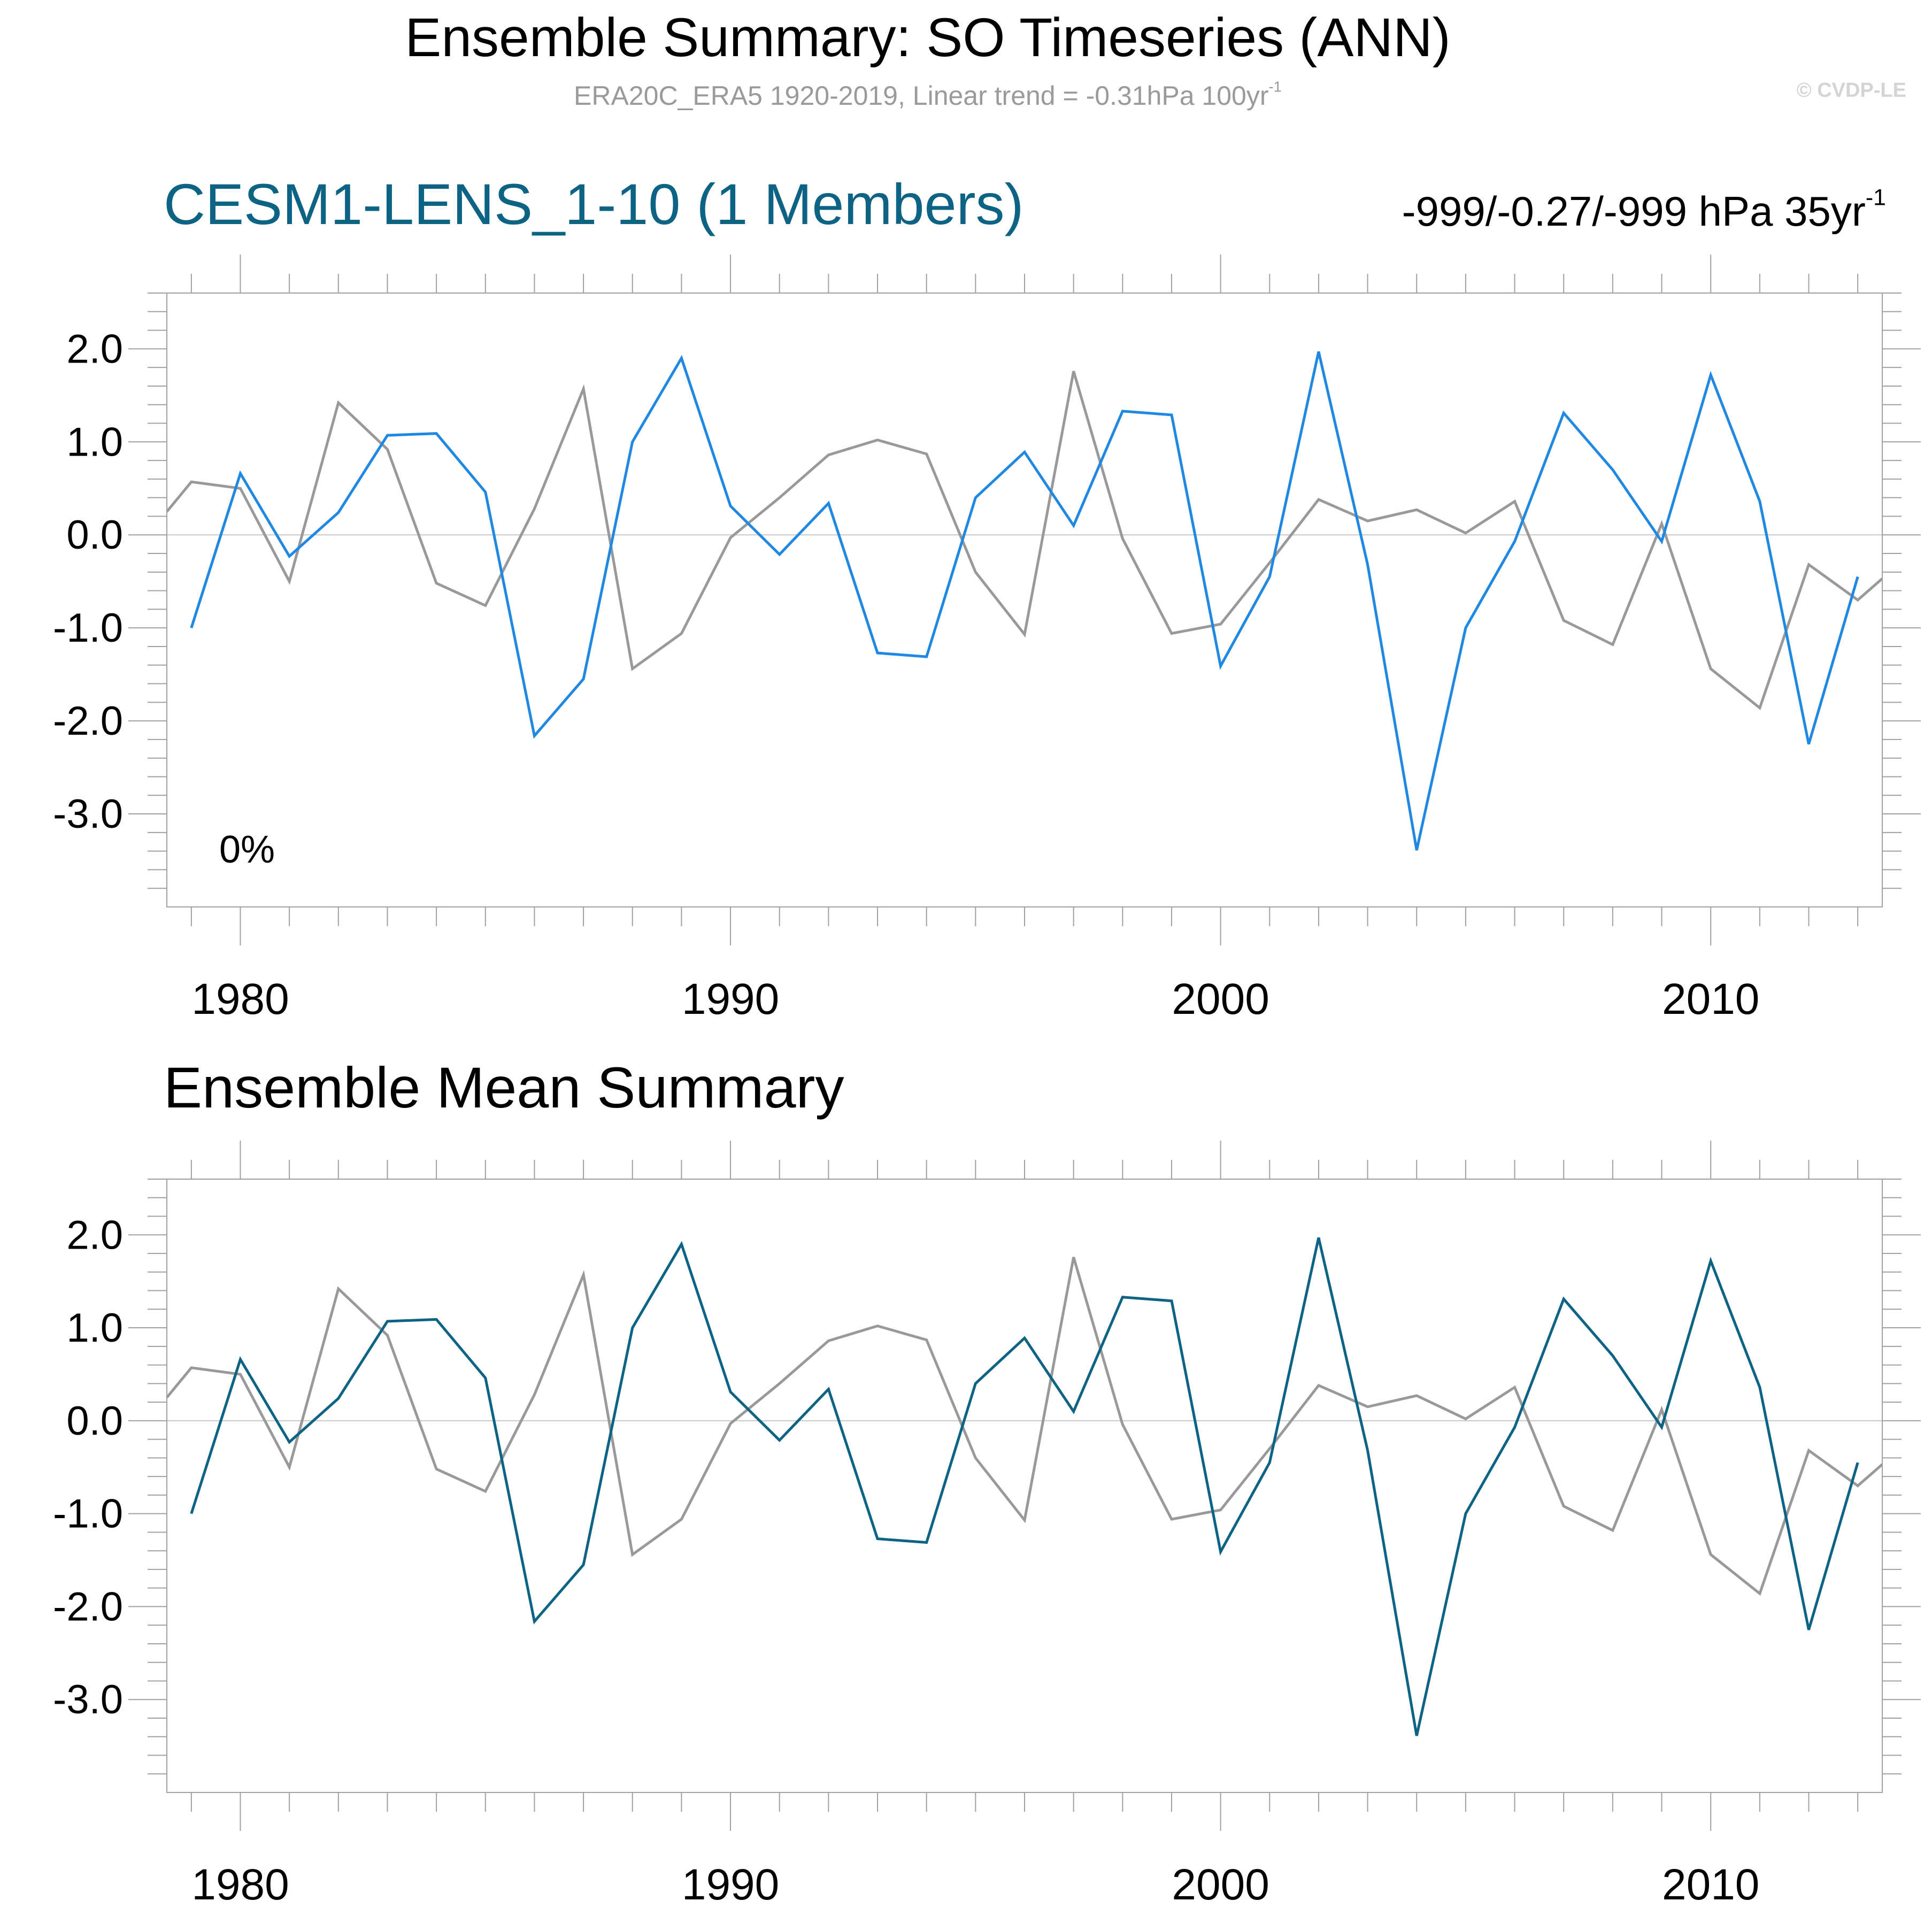  What do you see at coordinates (1634, 211) in the screenshot?
I see `panel1-trend-text: -999/-0.27/-999 hPa 35yr` at bounding box center [1634, 211].